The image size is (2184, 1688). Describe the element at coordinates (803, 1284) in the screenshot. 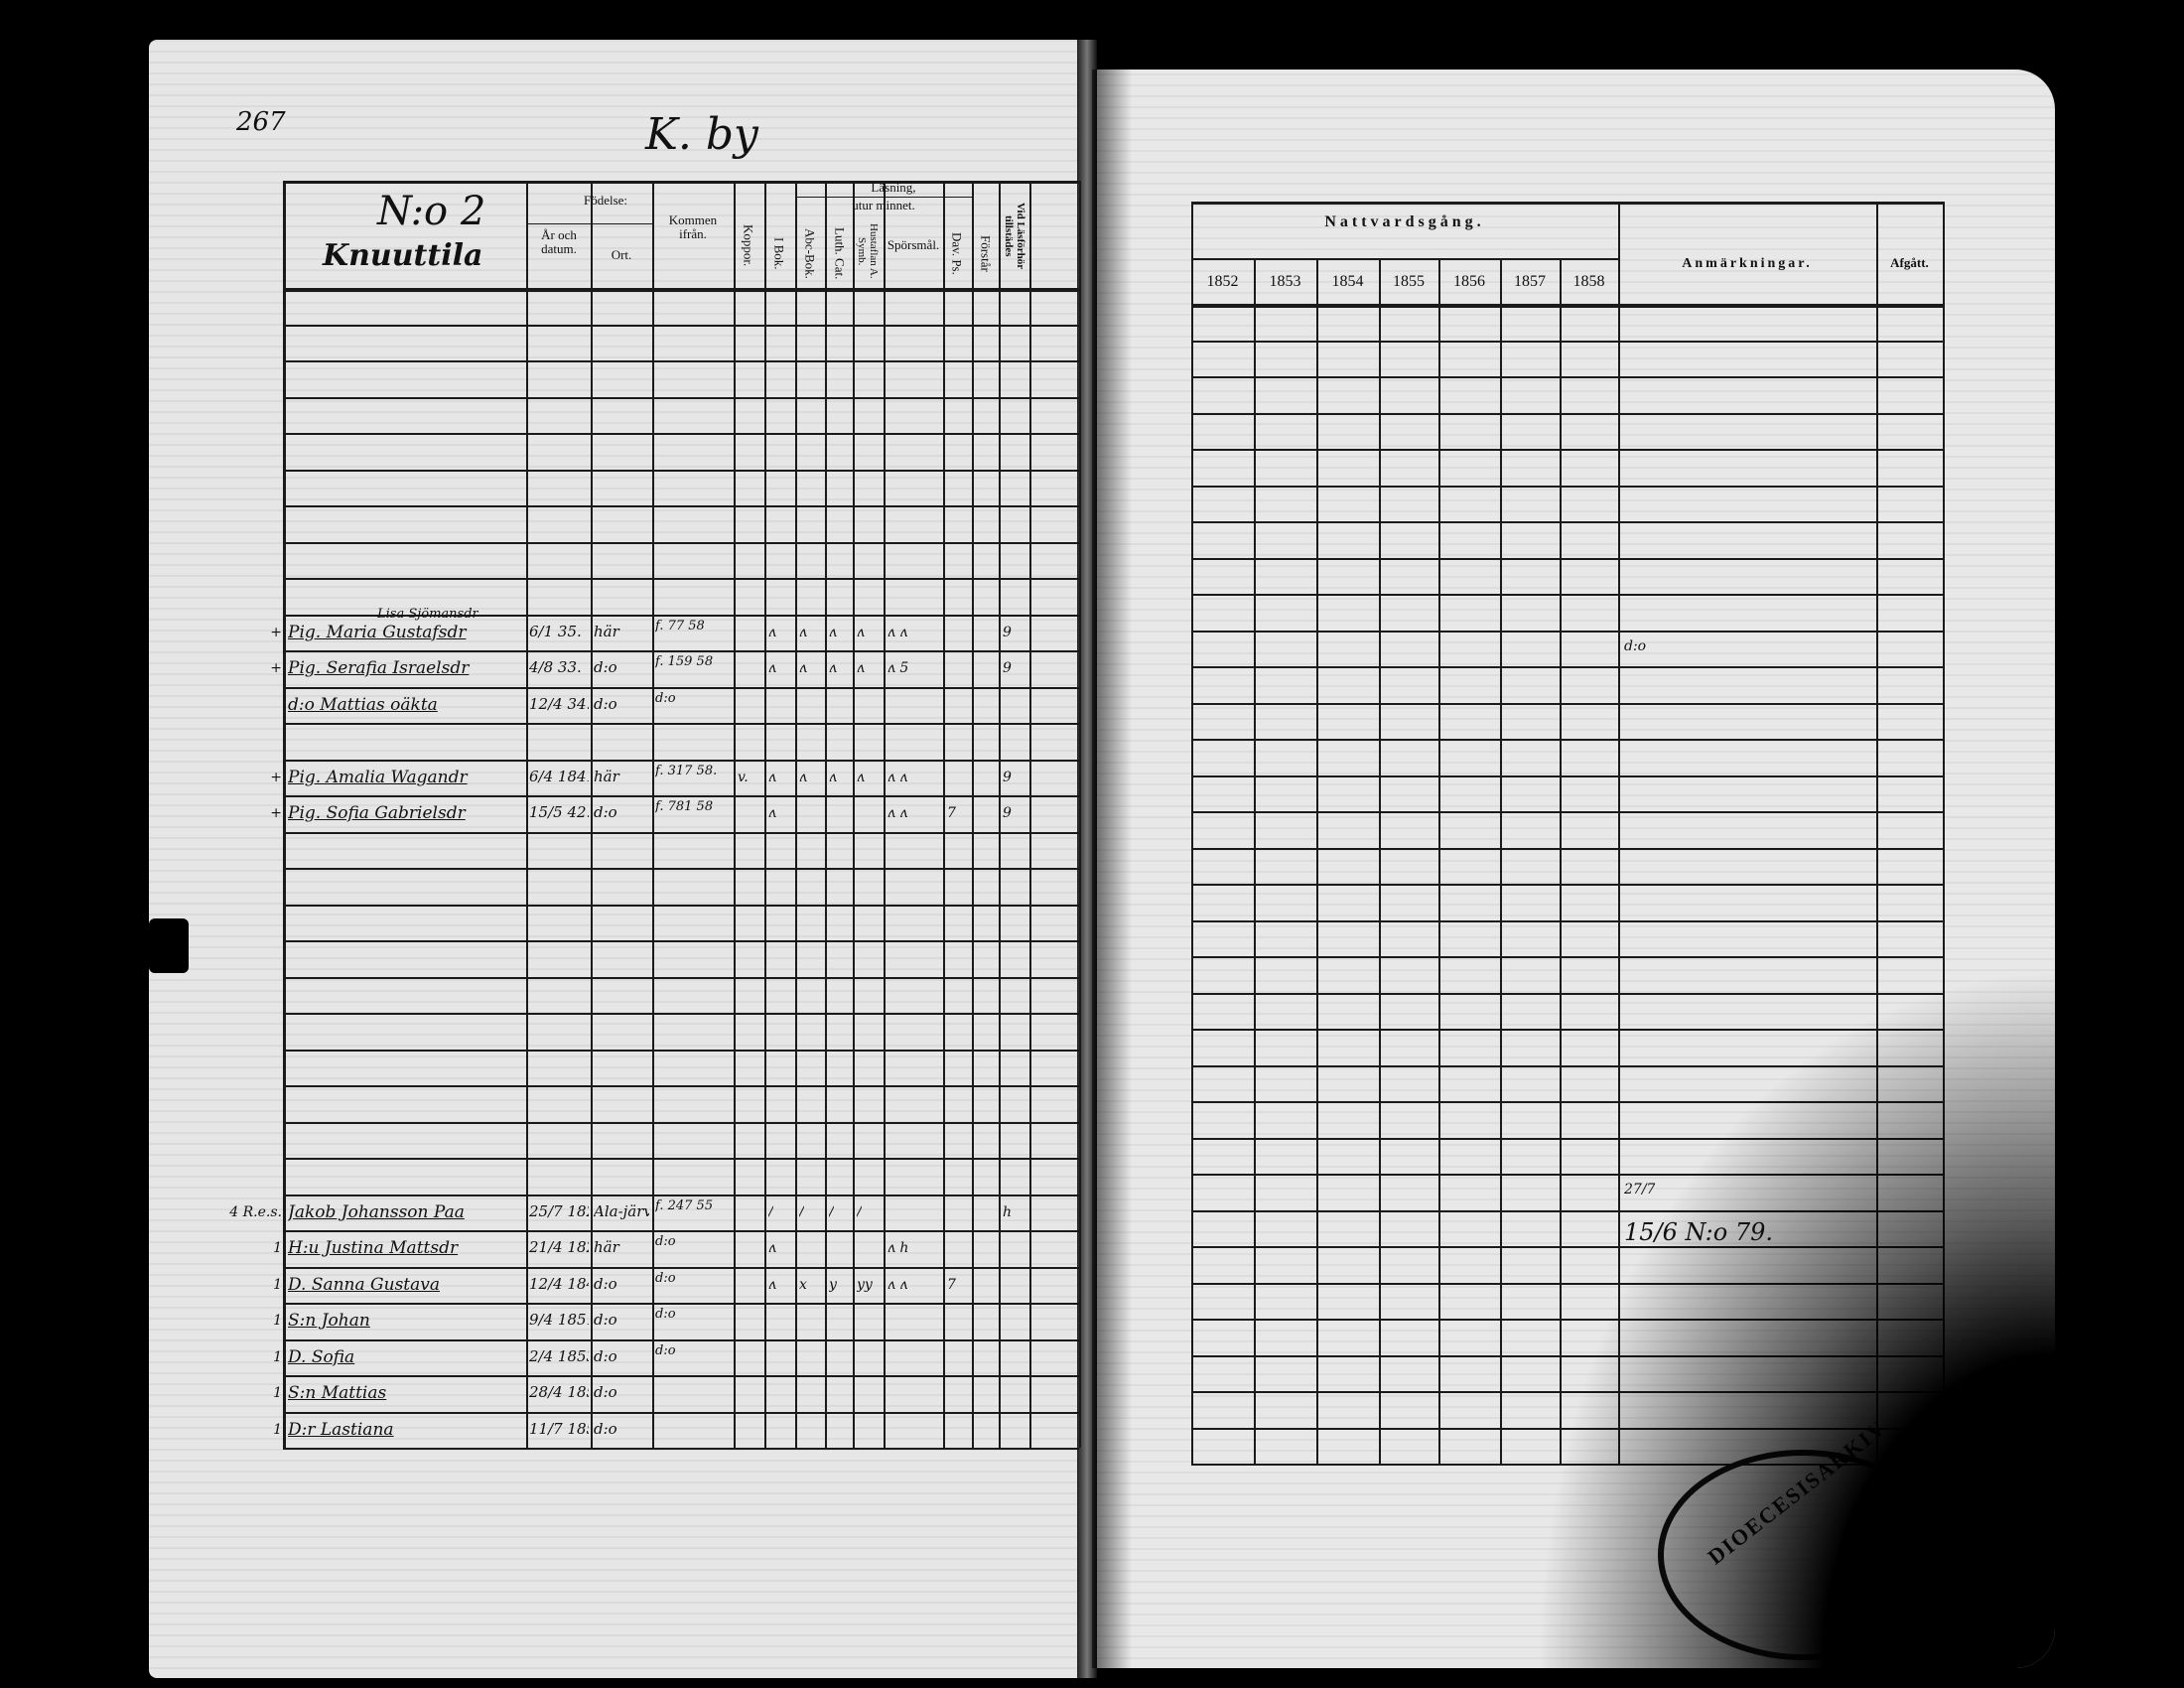

I see `reading-mark: x` at that location.